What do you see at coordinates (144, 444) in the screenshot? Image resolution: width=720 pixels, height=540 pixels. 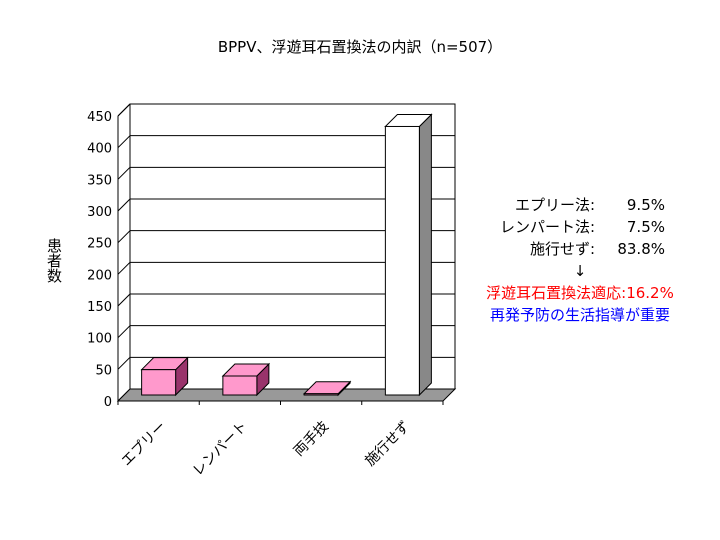 I see `x-tick-label: エプリー` at bounding box center [144, 444].